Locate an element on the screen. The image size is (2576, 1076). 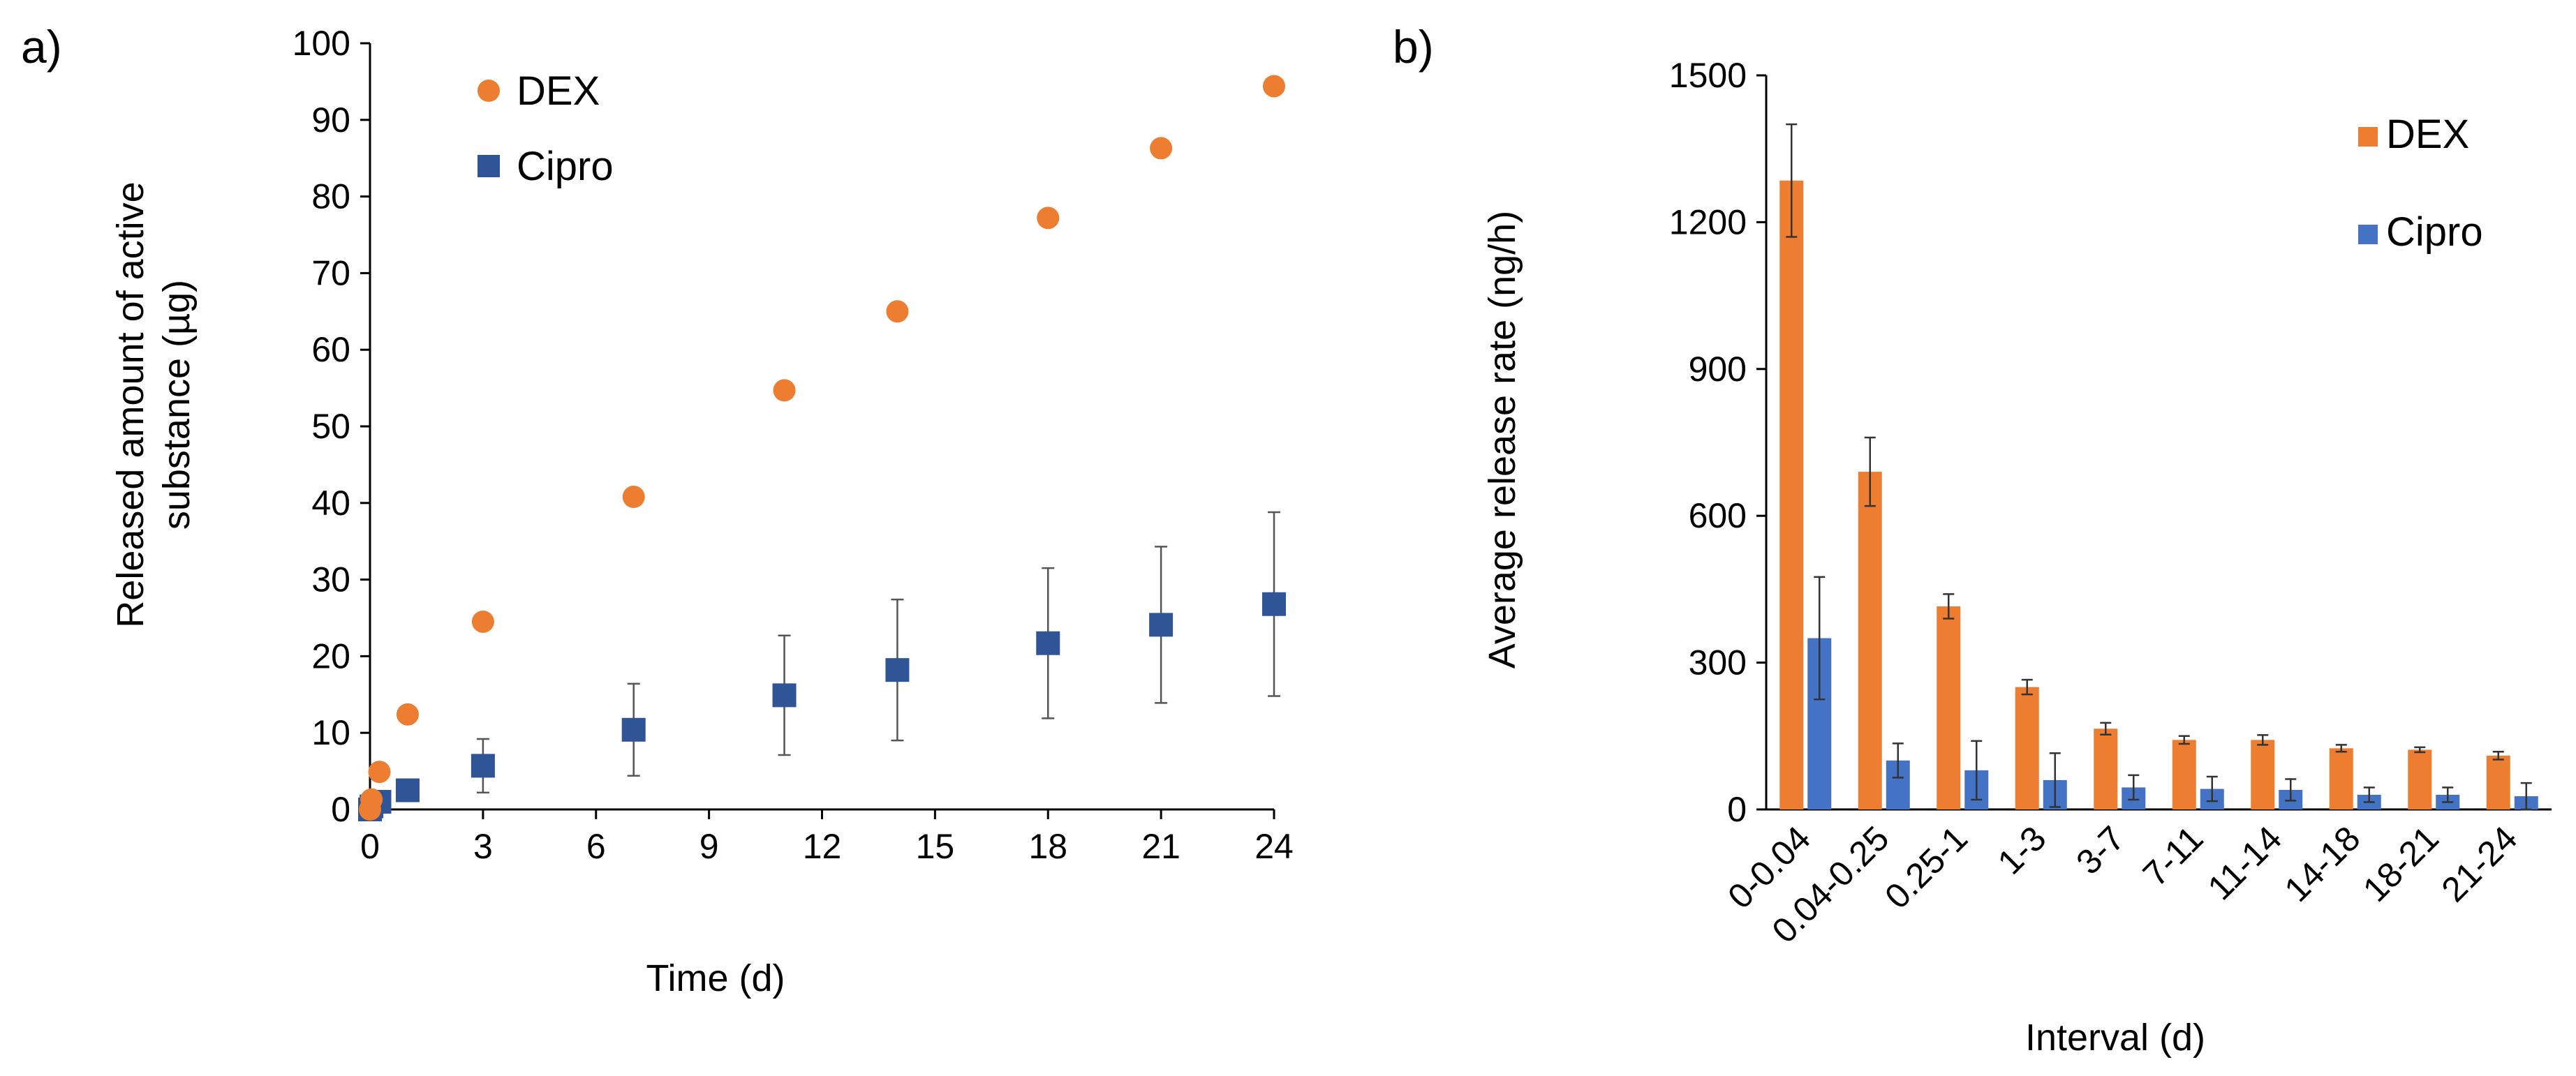
legend-cipro-swatch is located at coordinates (2368, 234).